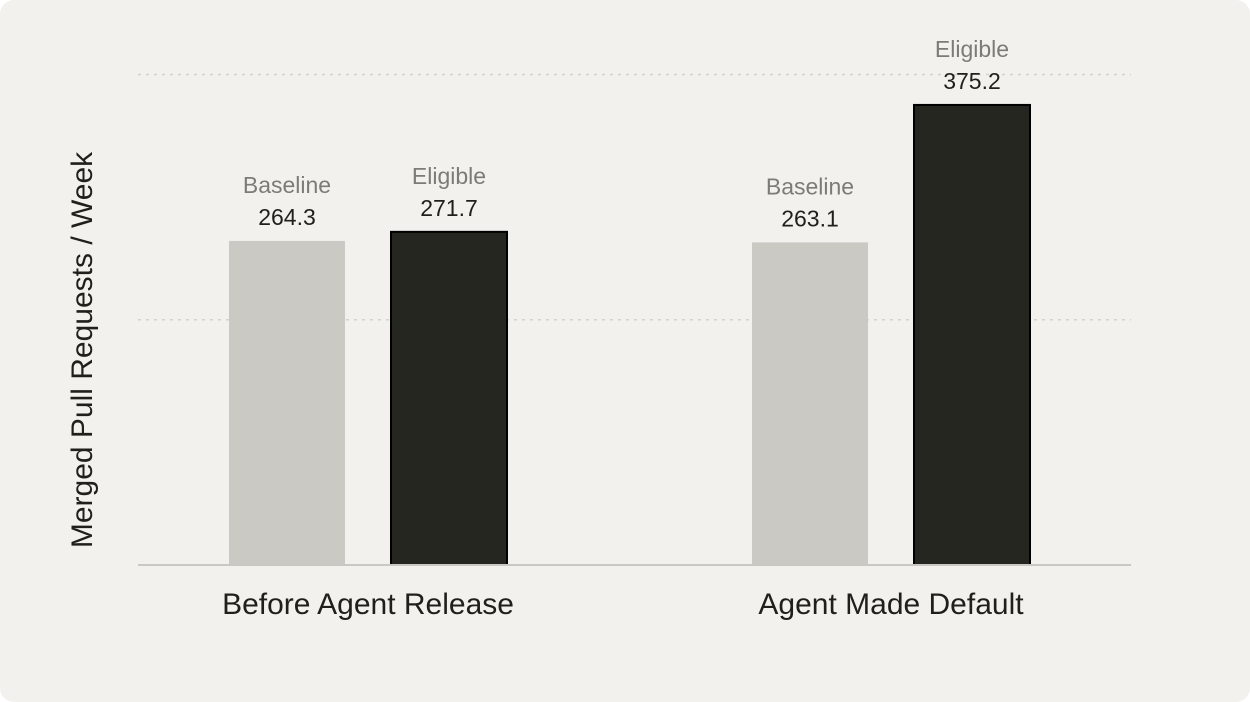 The image size is (1250, 702). I want to click on category-label-2: Agent Made Default, so click(891, 604).